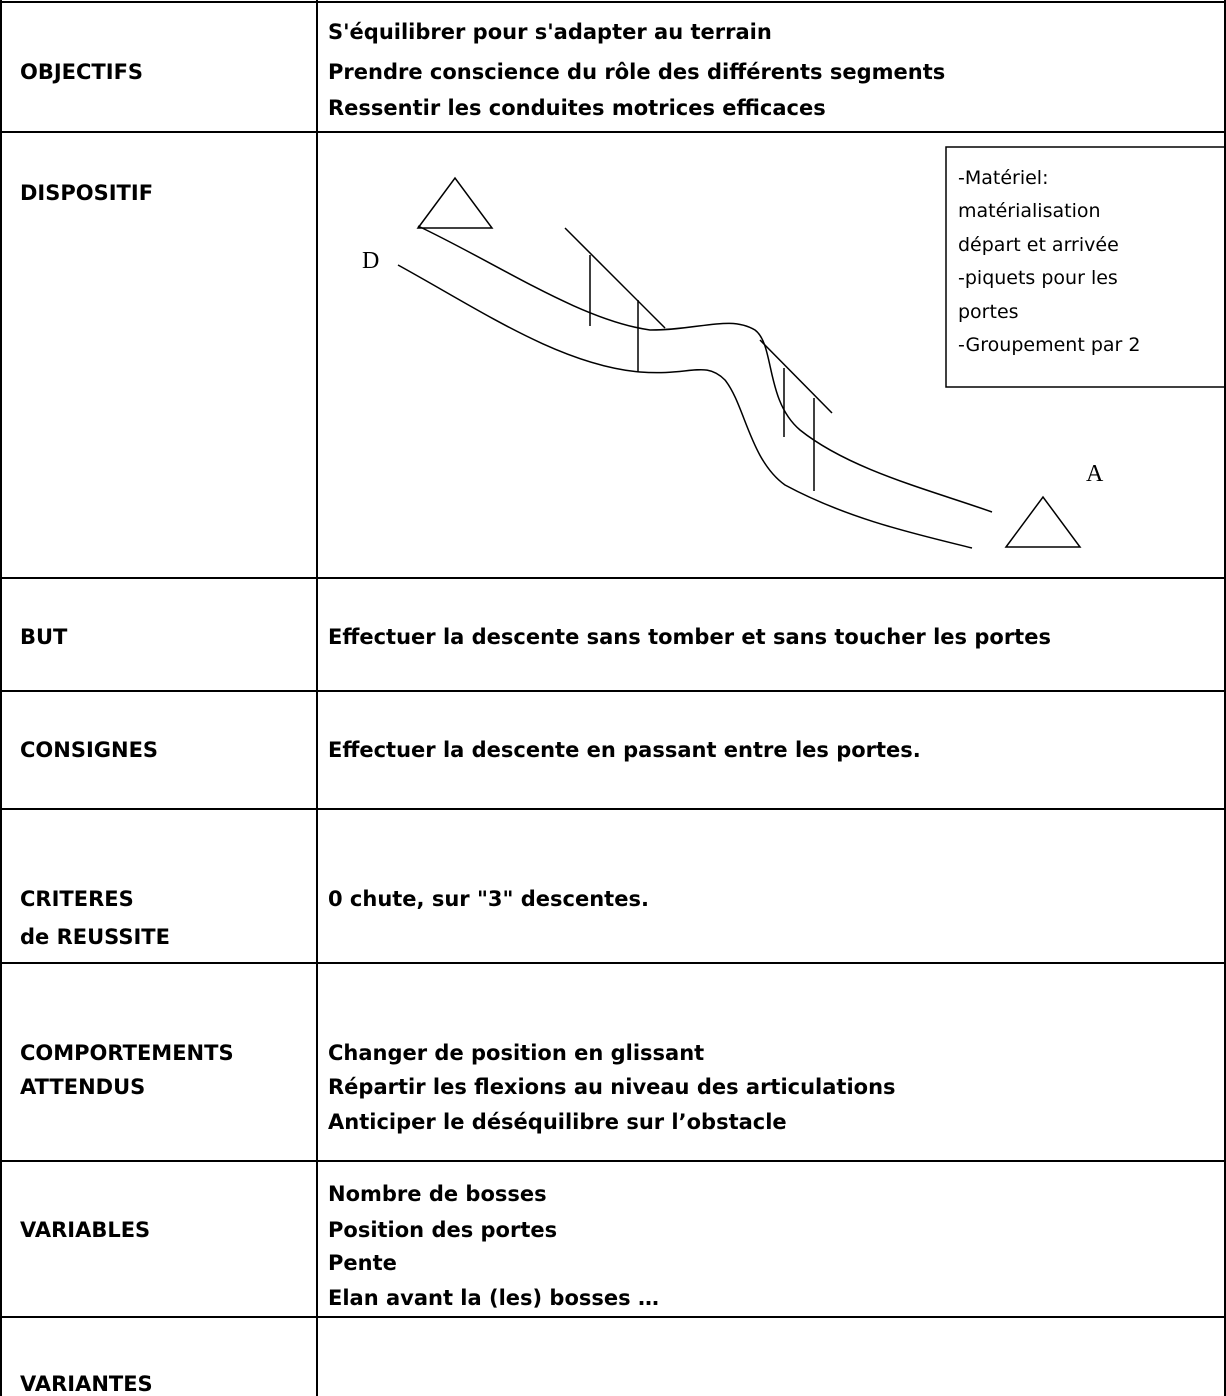 Image resolution: width=1226 pixels, height=1396 pixels. What do you see at coordinates (77, 899) in the screenshot?
I see `row-label: CRITERES` at bounding box center [77, 899].